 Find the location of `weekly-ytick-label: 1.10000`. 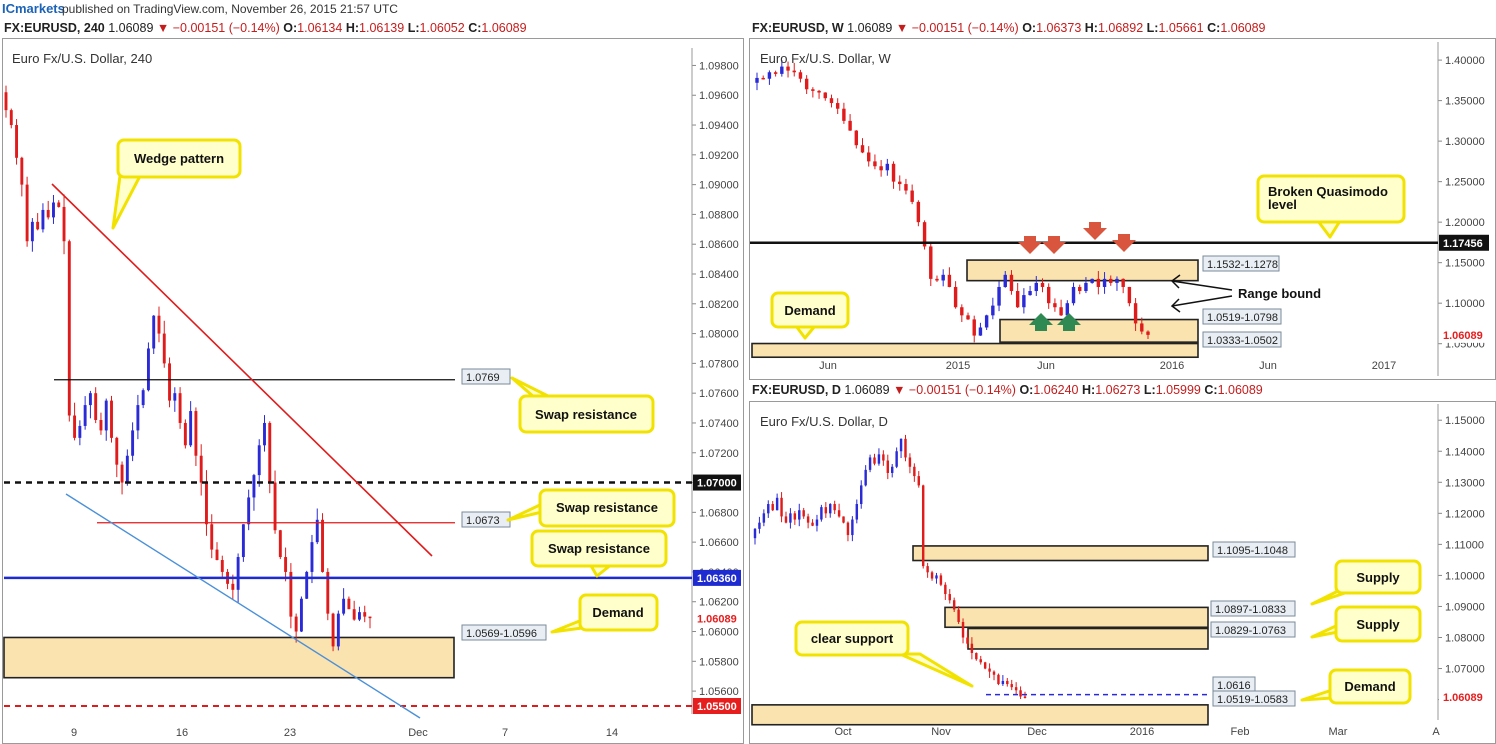

weekly-ytick-label: 1.10000 is located at coordinates (1465, 304).